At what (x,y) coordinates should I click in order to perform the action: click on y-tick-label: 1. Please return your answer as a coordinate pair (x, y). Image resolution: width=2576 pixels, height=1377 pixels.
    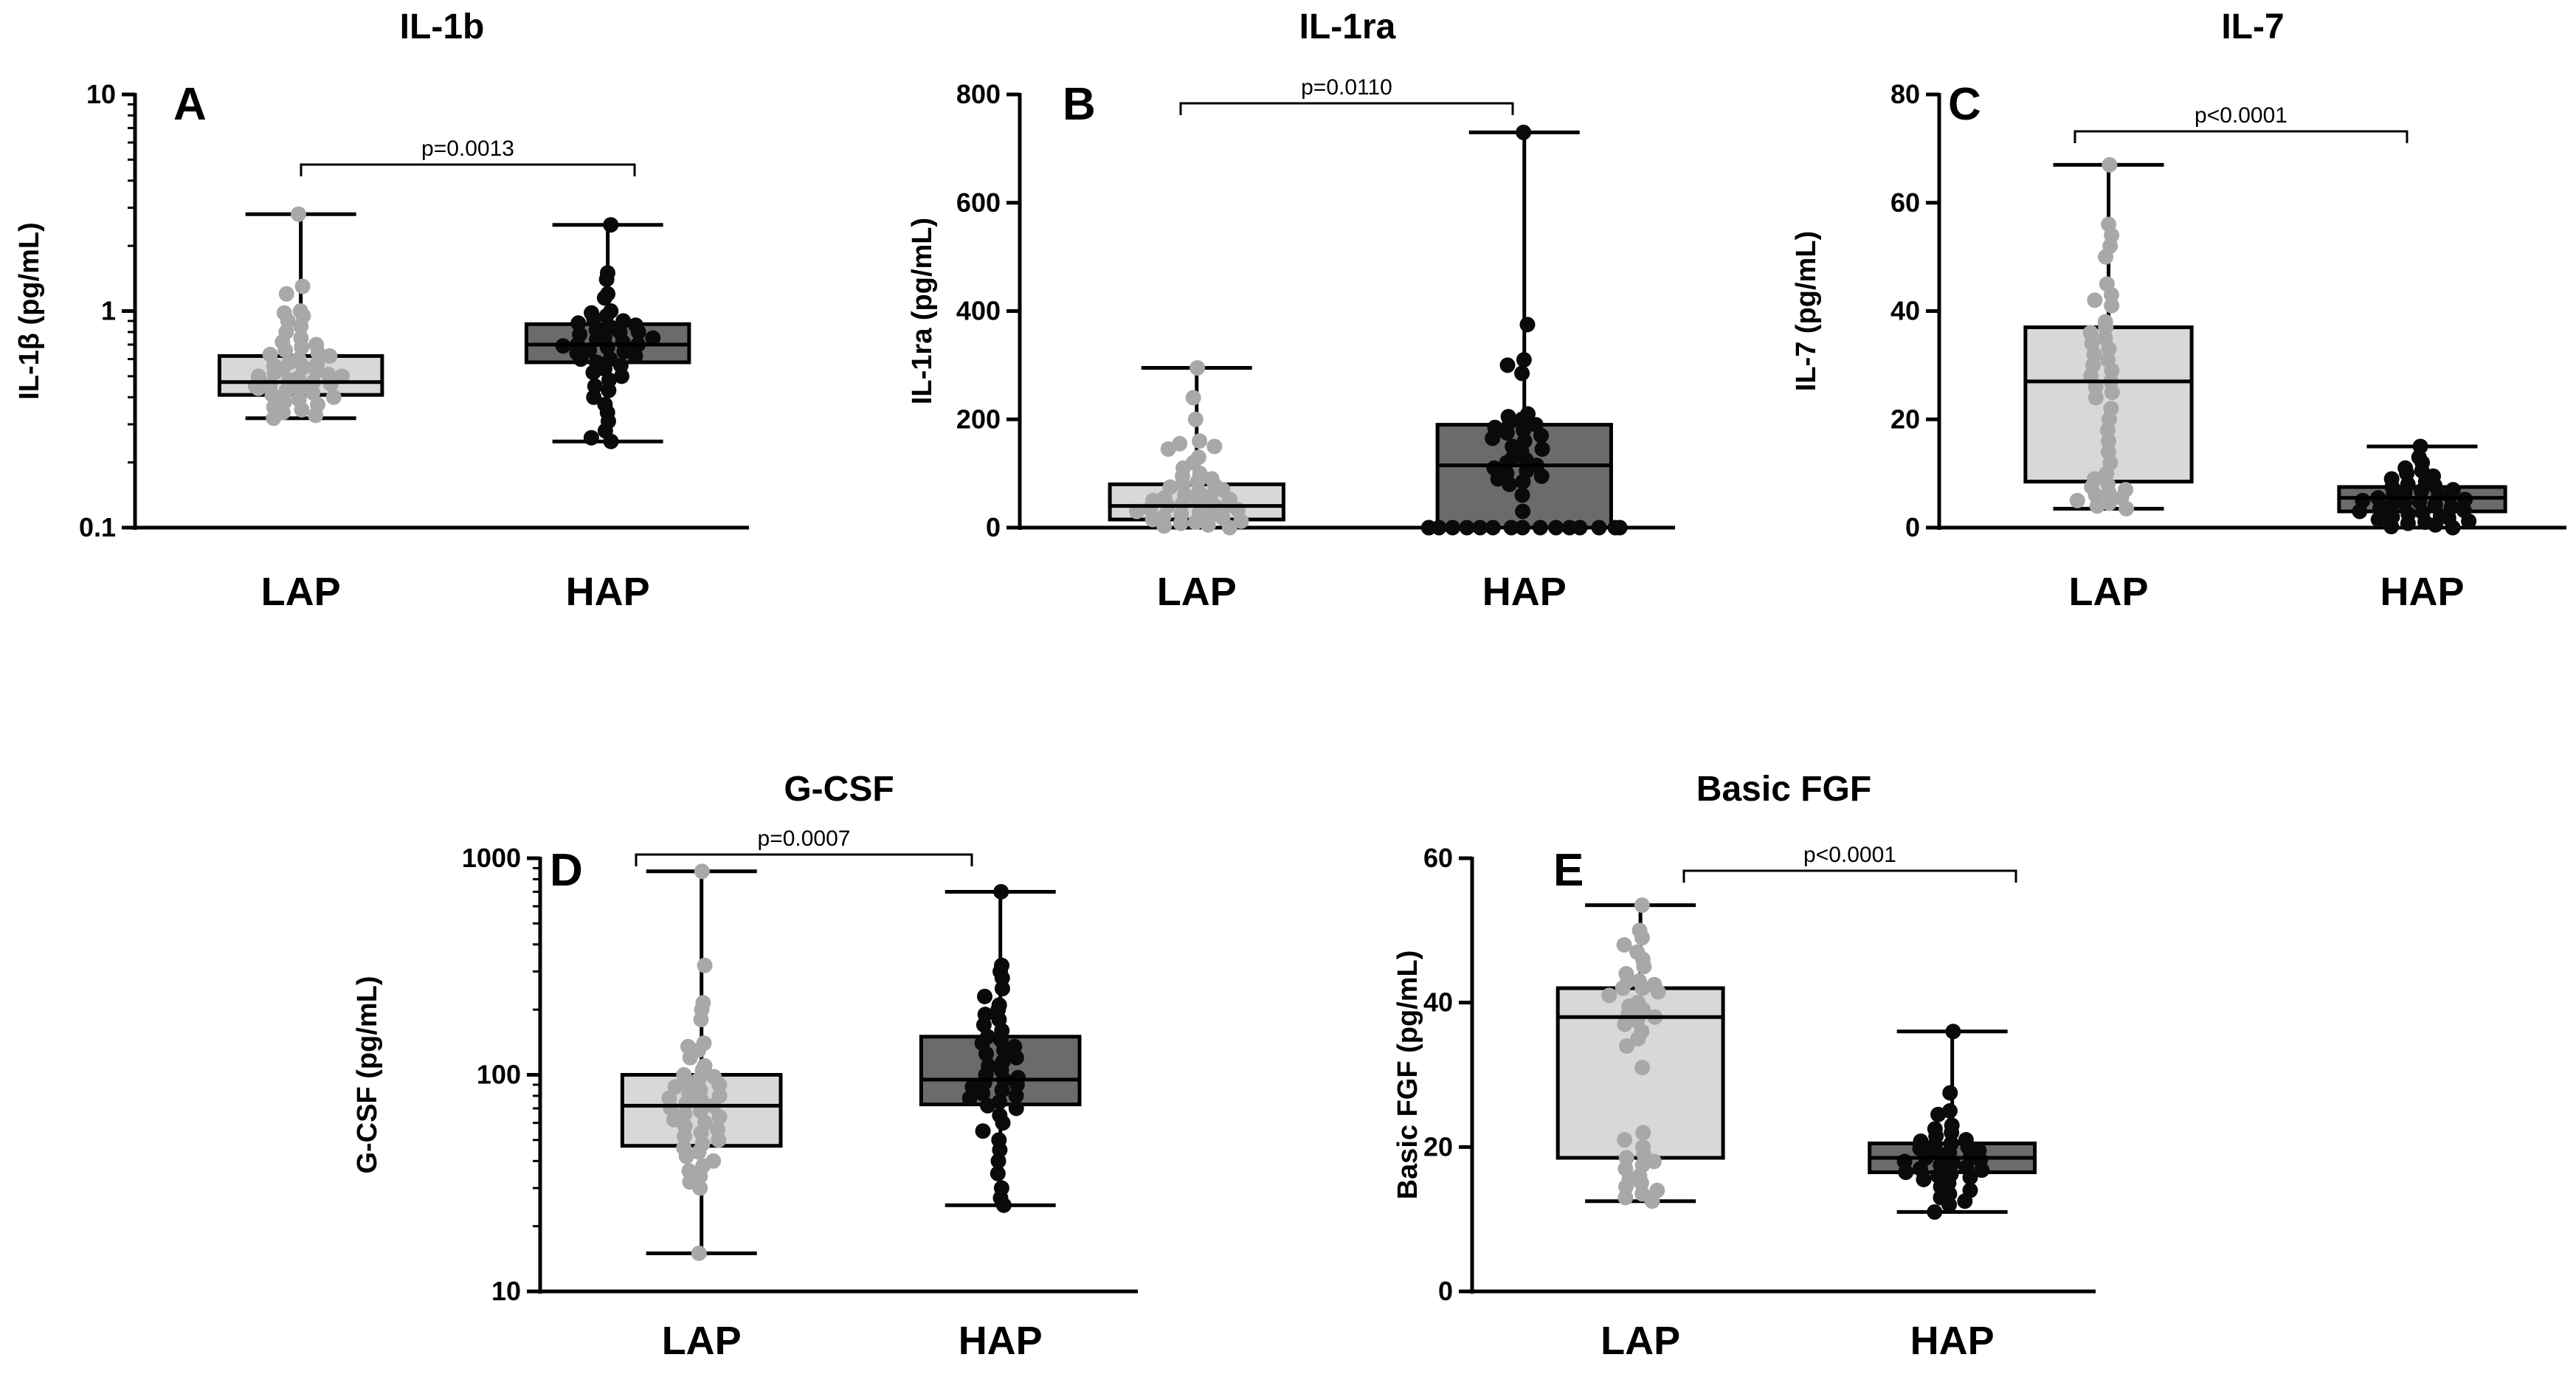
    Looking at the image, I should click on (108, 311).